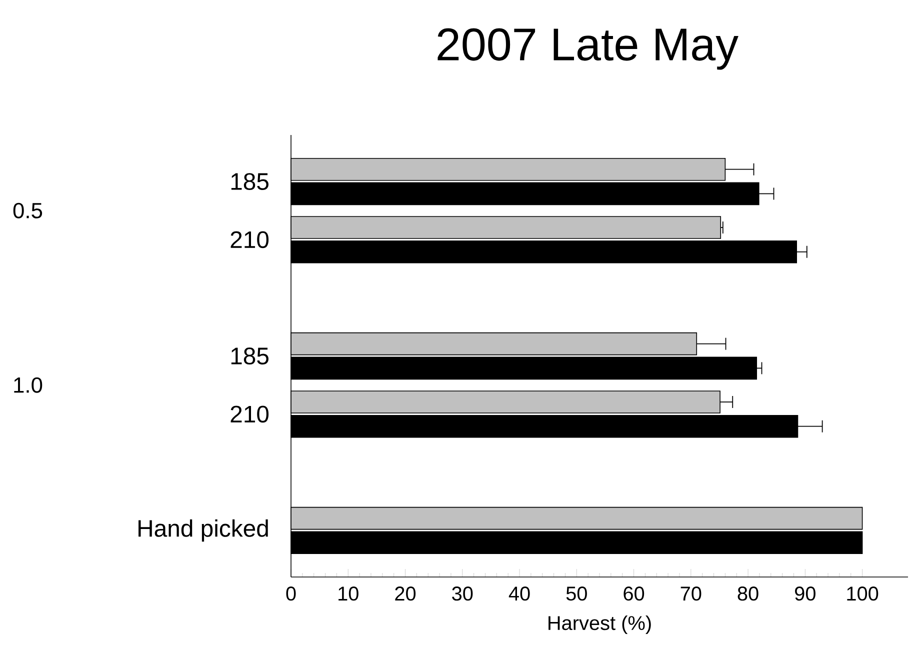 The image size is (916, 672). I want to click on x-tick-label: 90, so click(805, 593).